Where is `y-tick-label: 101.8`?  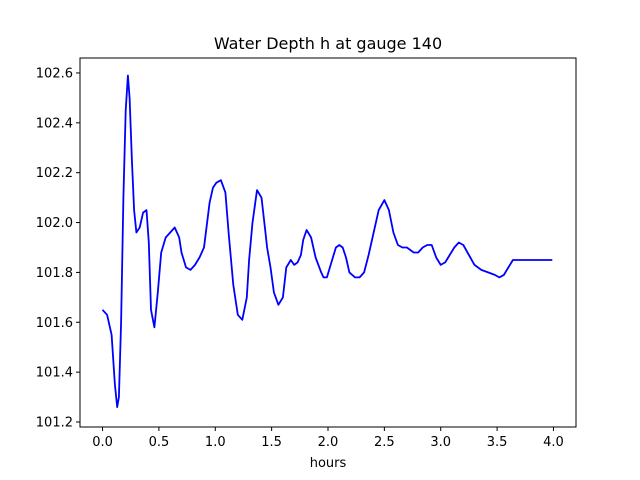 y-tick-label: 101.8 is located at coordinates (54, 273).